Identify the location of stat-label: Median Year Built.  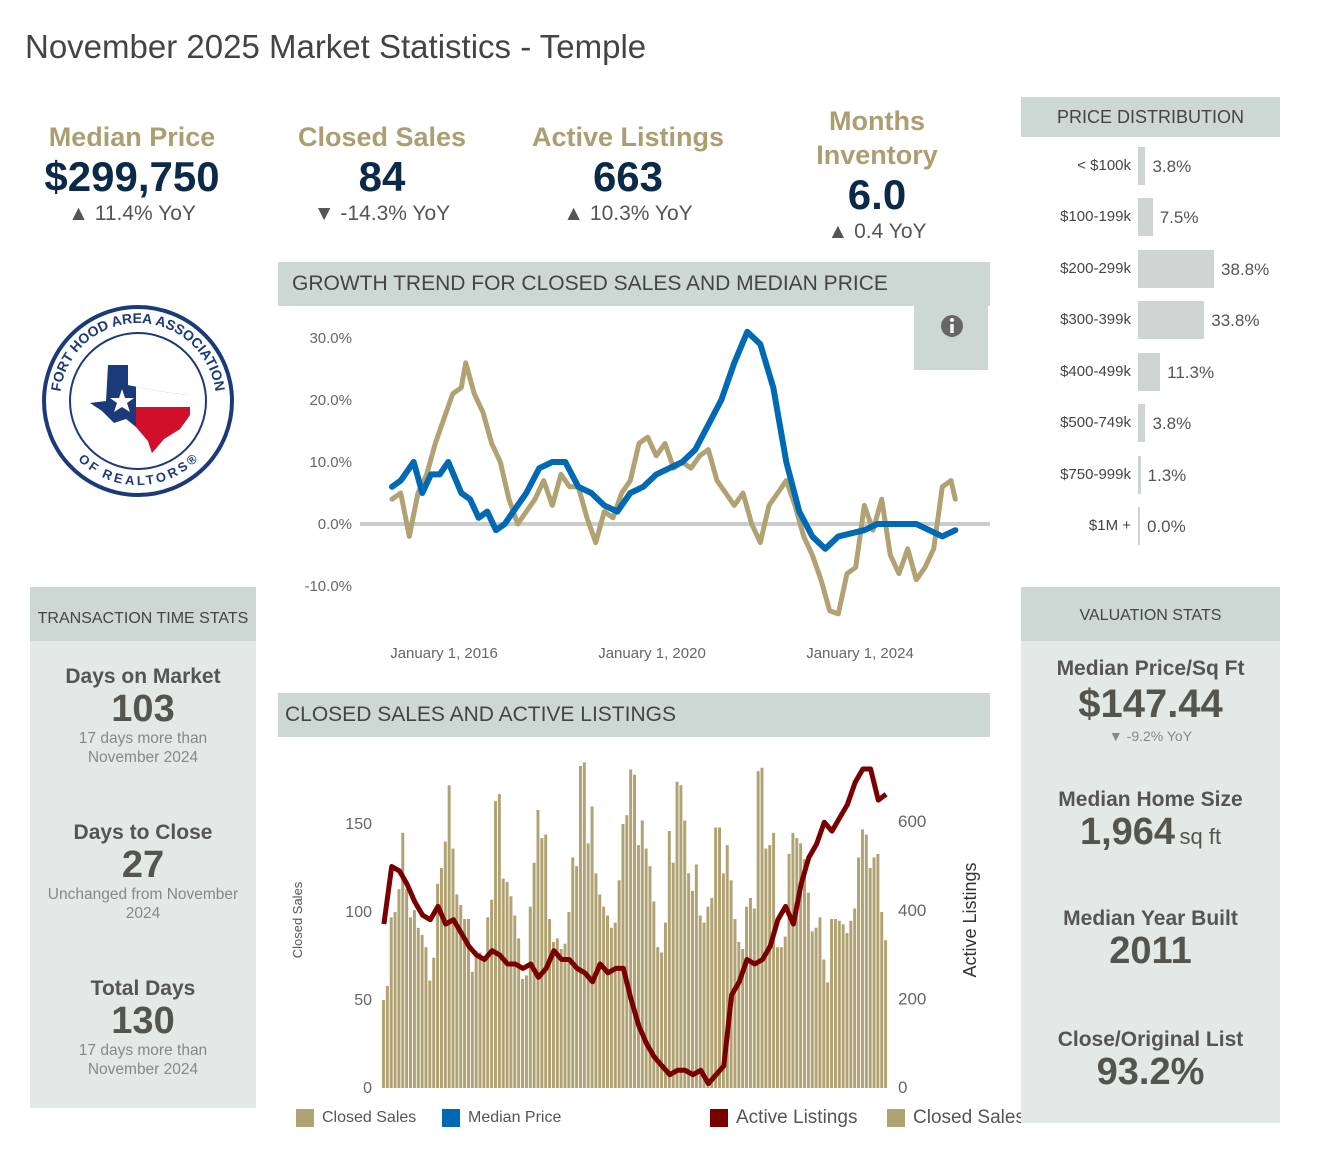
(1150, 918).